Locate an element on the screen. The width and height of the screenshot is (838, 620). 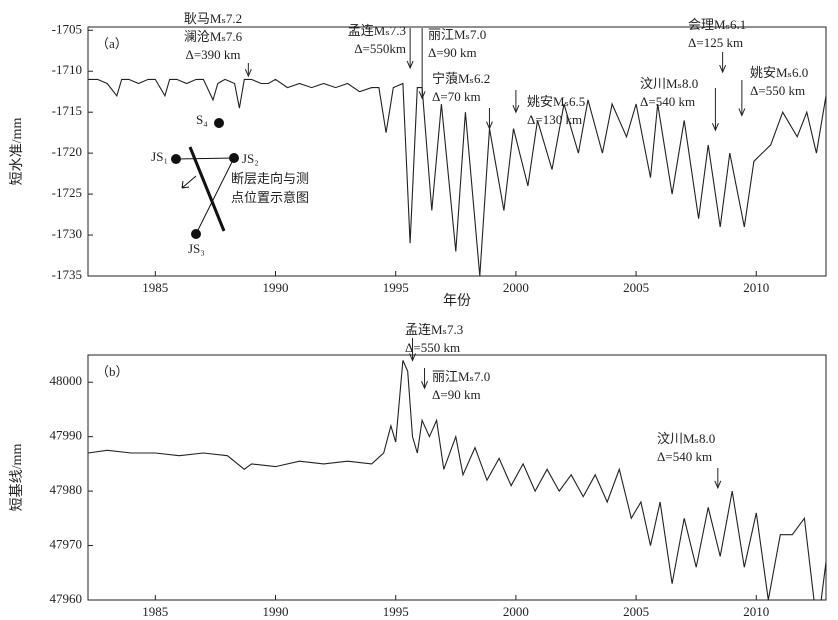
y-tick-label: -1735 is located at coordinates (67, 274).